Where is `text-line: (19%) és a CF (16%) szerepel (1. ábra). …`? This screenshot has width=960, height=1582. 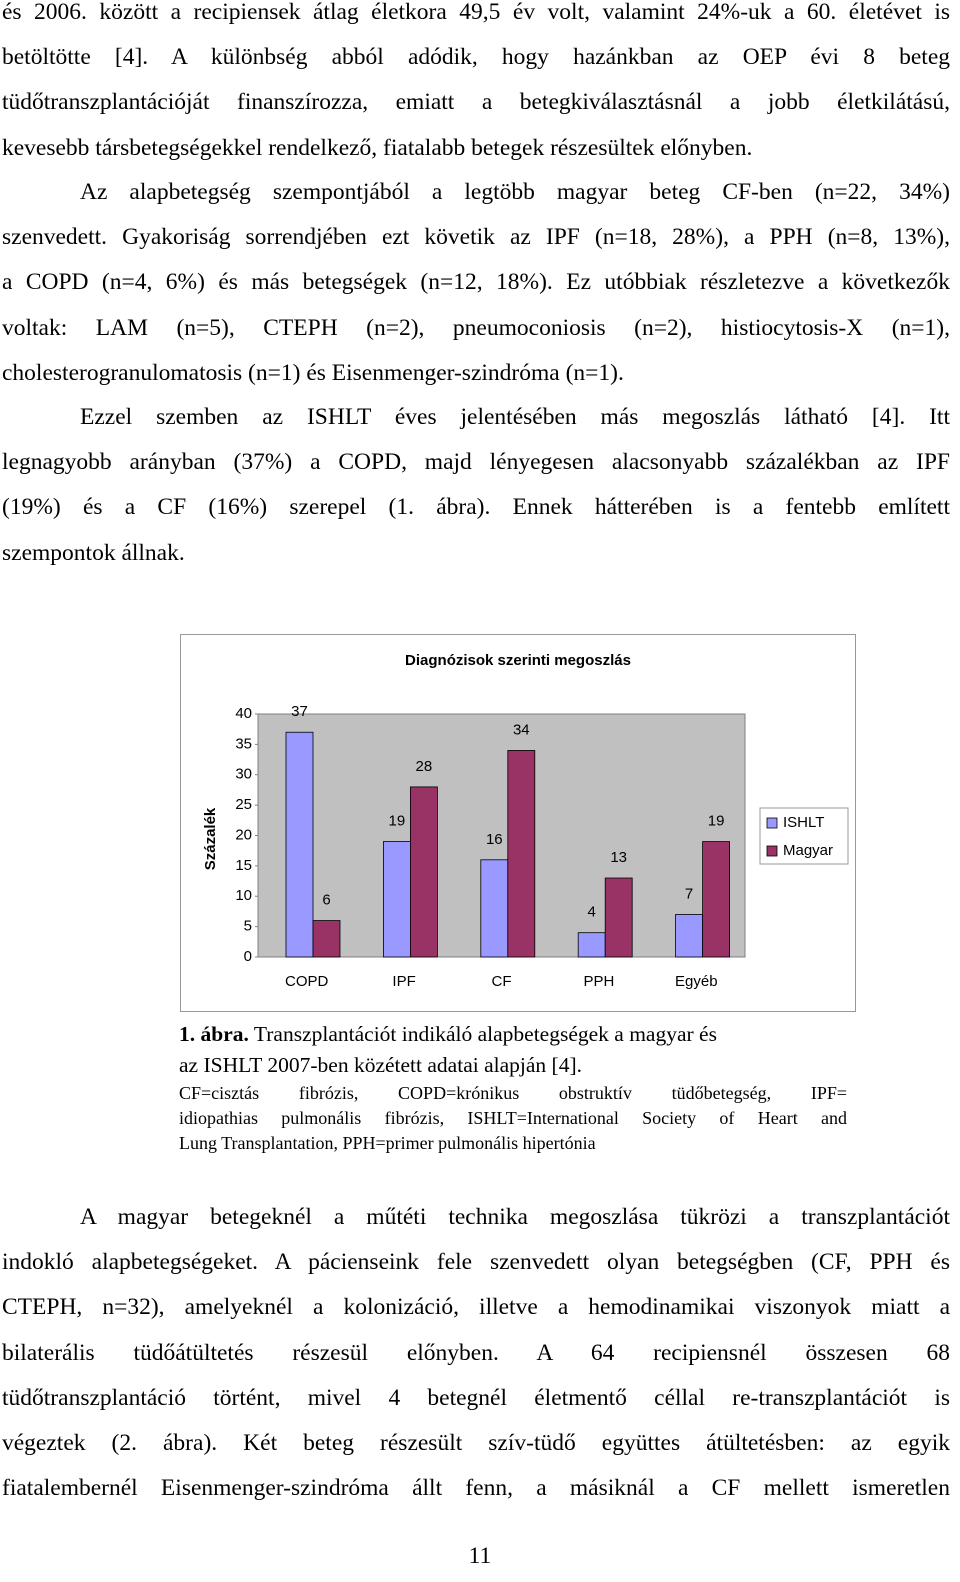 text-line: (19%) és a CF (16%) szerepel (1. ábra). … is located at coordinates (476, 507).